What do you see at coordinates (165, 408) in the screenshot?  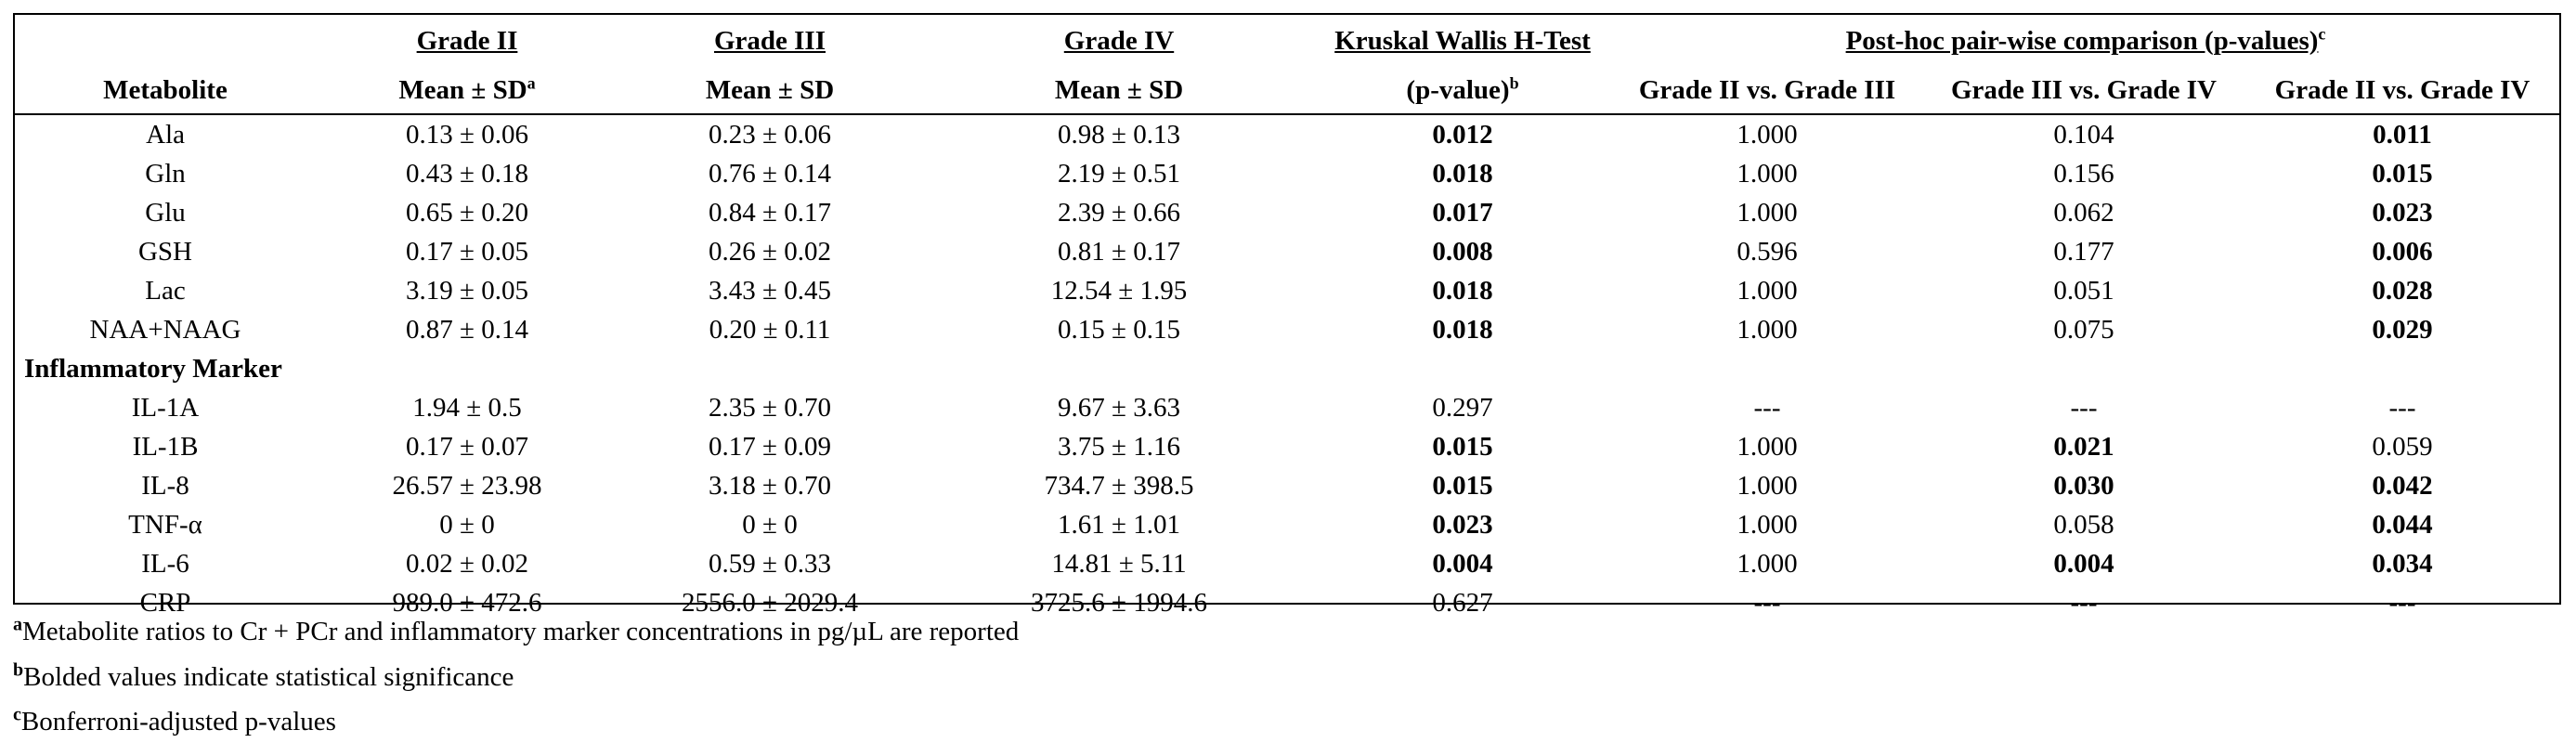 I see `row-label: IL-1A` at bounding box center [165, 408].